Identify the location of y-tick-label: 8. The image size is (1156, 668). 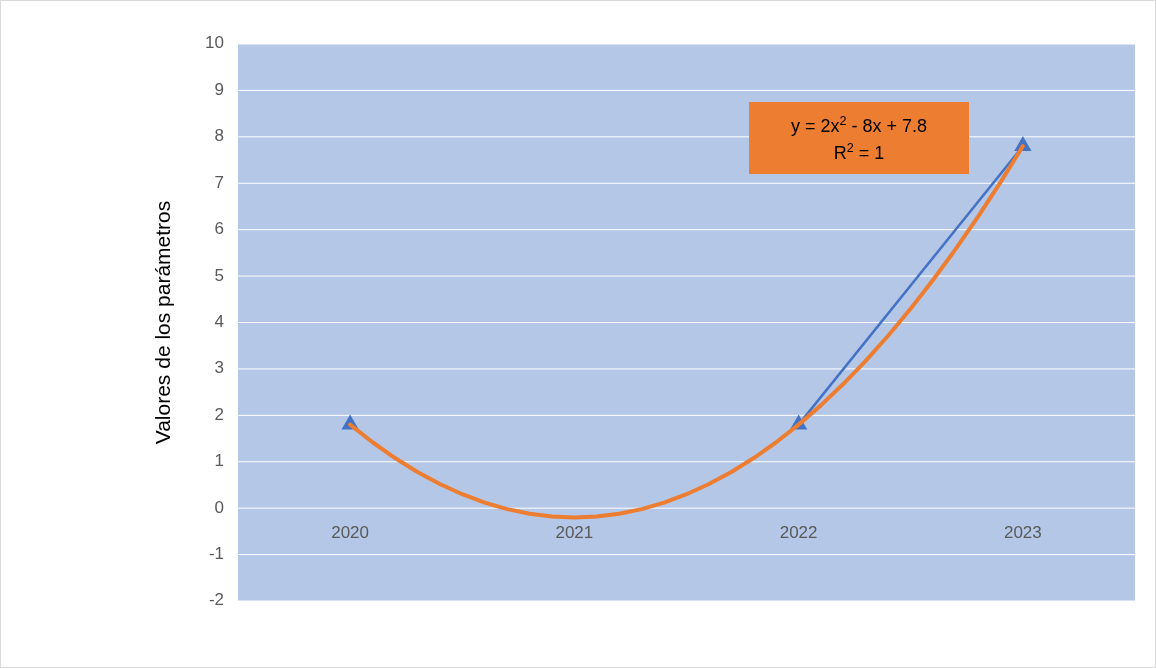
(219, 136).